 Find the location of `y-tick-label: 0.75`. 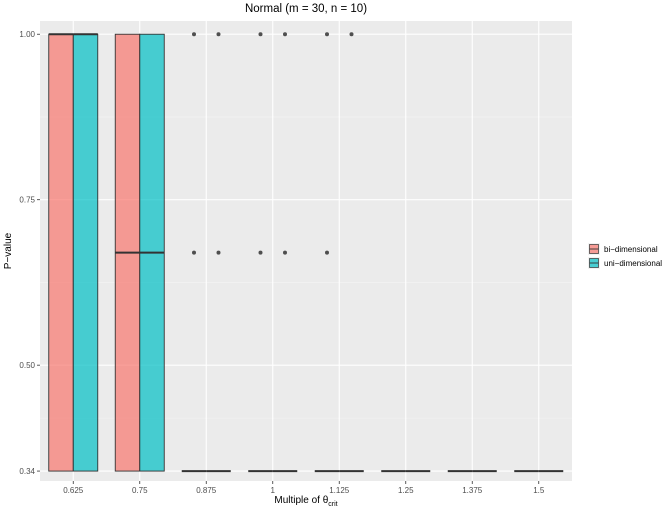

y-tick-label: 0.75 is located at coordinates (27, 200).